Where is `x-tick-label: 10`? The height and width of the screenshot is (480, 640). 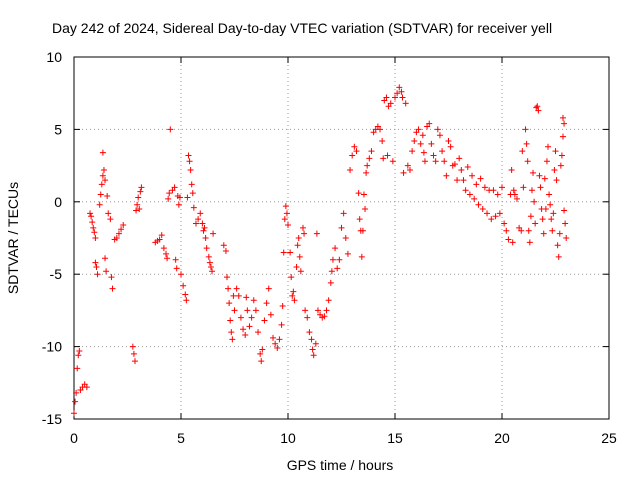
x-tick-label: 10 is located at coordinates (288, 438).